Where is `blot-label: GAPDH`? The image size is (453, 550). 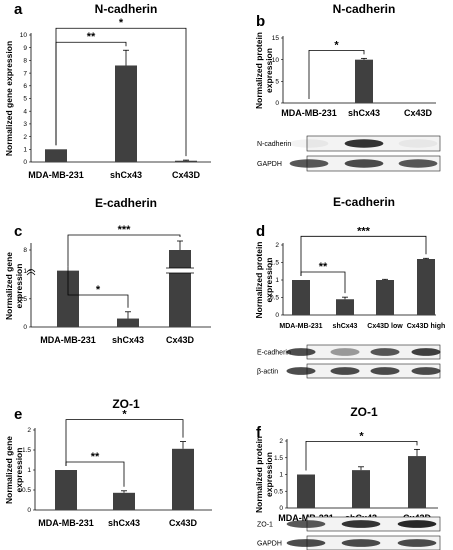
blot-label: GAPDH is located at coordinates (269, 544).